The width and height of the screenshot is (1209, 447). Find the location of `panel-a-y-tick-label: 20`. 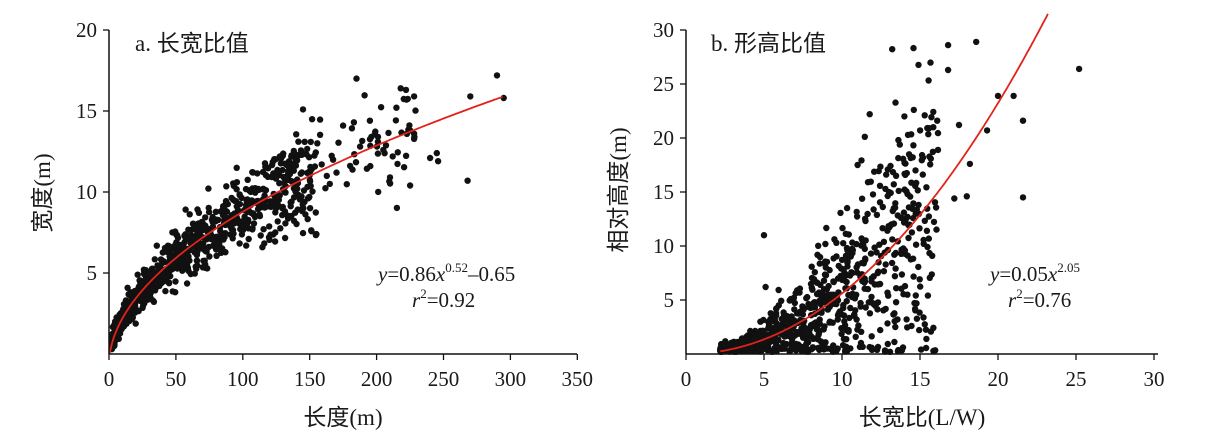

panel-a-y-tick-label: 20 is located at coordinates (86, 30).